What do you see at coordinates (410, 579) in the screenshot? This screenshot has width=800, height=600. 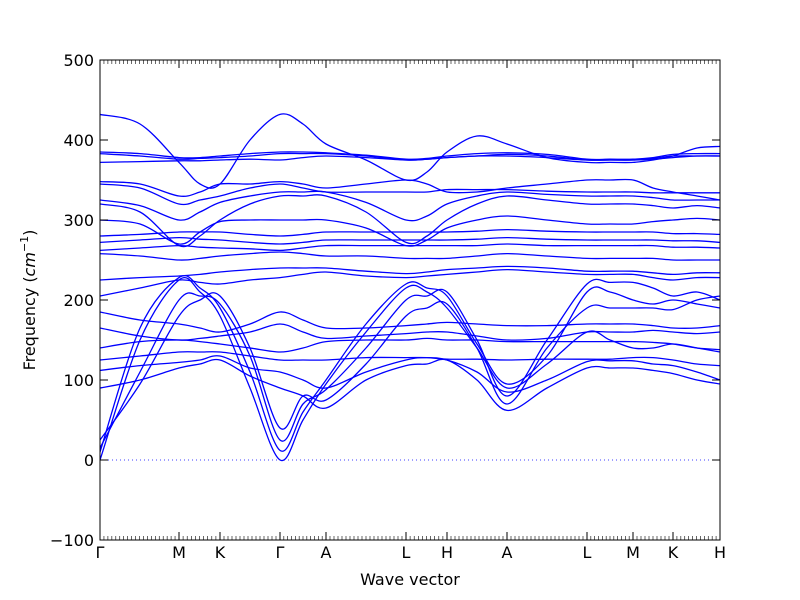 I see `x-axis-label: Wave vector` at bounding box center [410, 579].